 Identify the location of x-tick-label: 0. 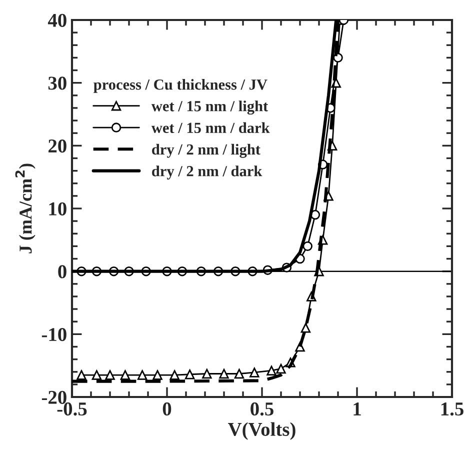
(167, 409).